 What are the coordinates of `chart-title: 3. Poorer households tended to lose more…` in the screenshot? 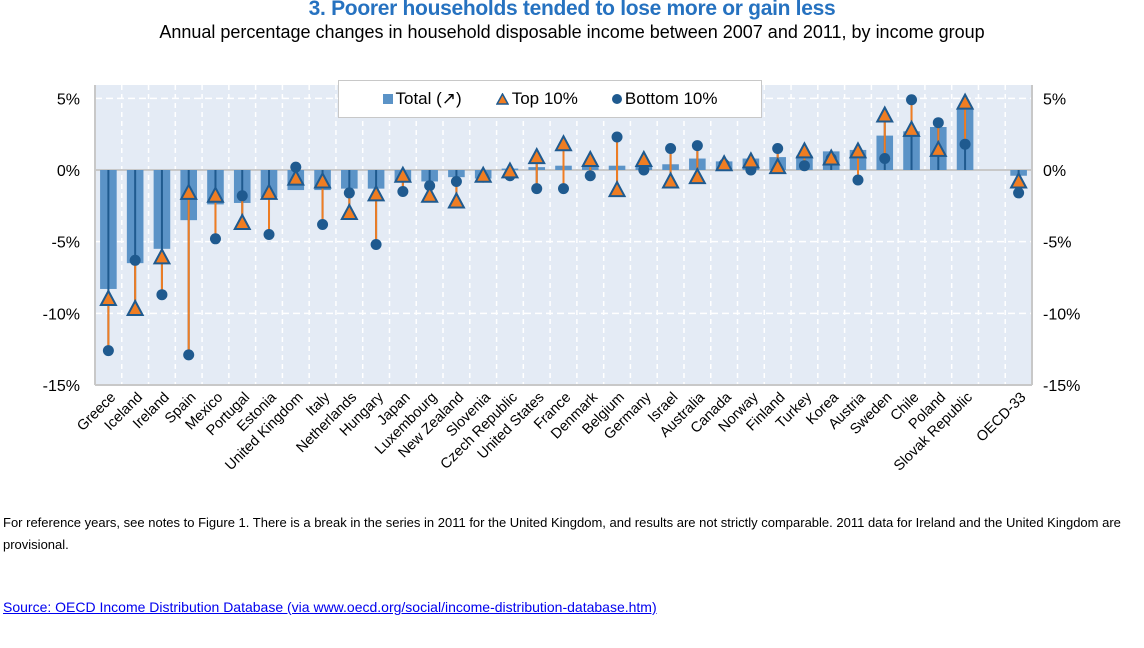 It's located at (572, 10).